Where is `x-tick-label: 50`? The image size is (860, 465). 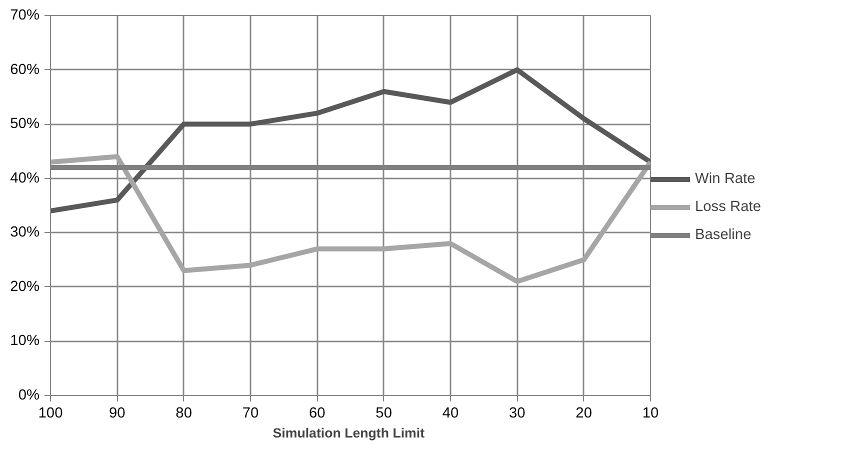 x-tick-label: 50 is located at coordinates (384, 414).